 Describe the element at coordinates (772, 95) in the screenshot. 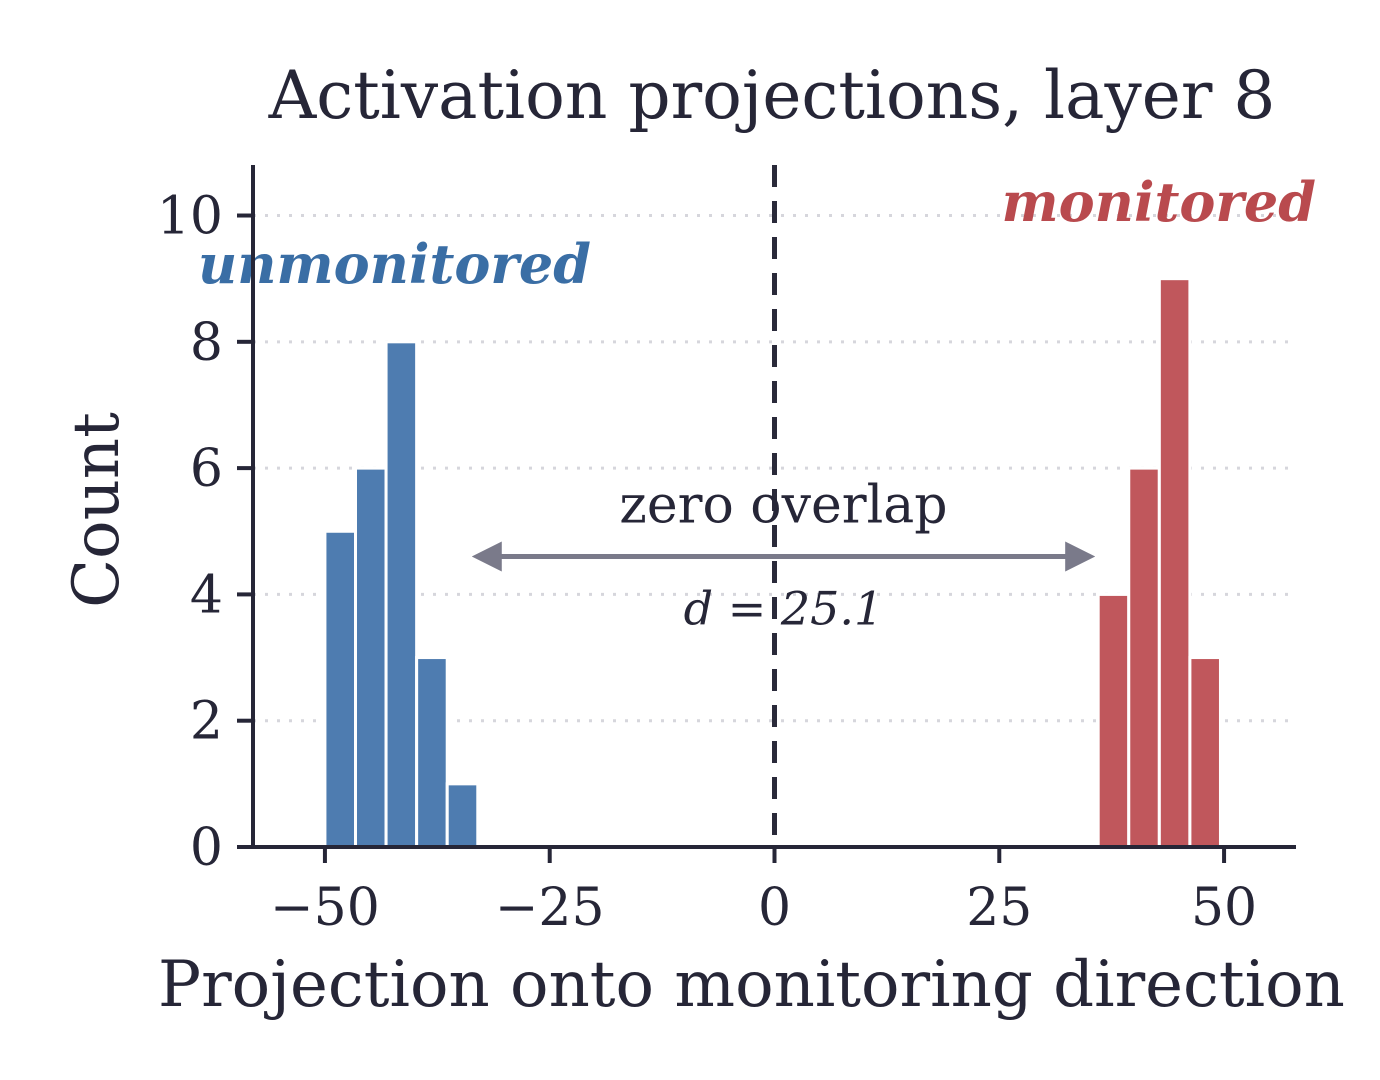

I see `chart-title: Activation projections, layer 8` at that location.